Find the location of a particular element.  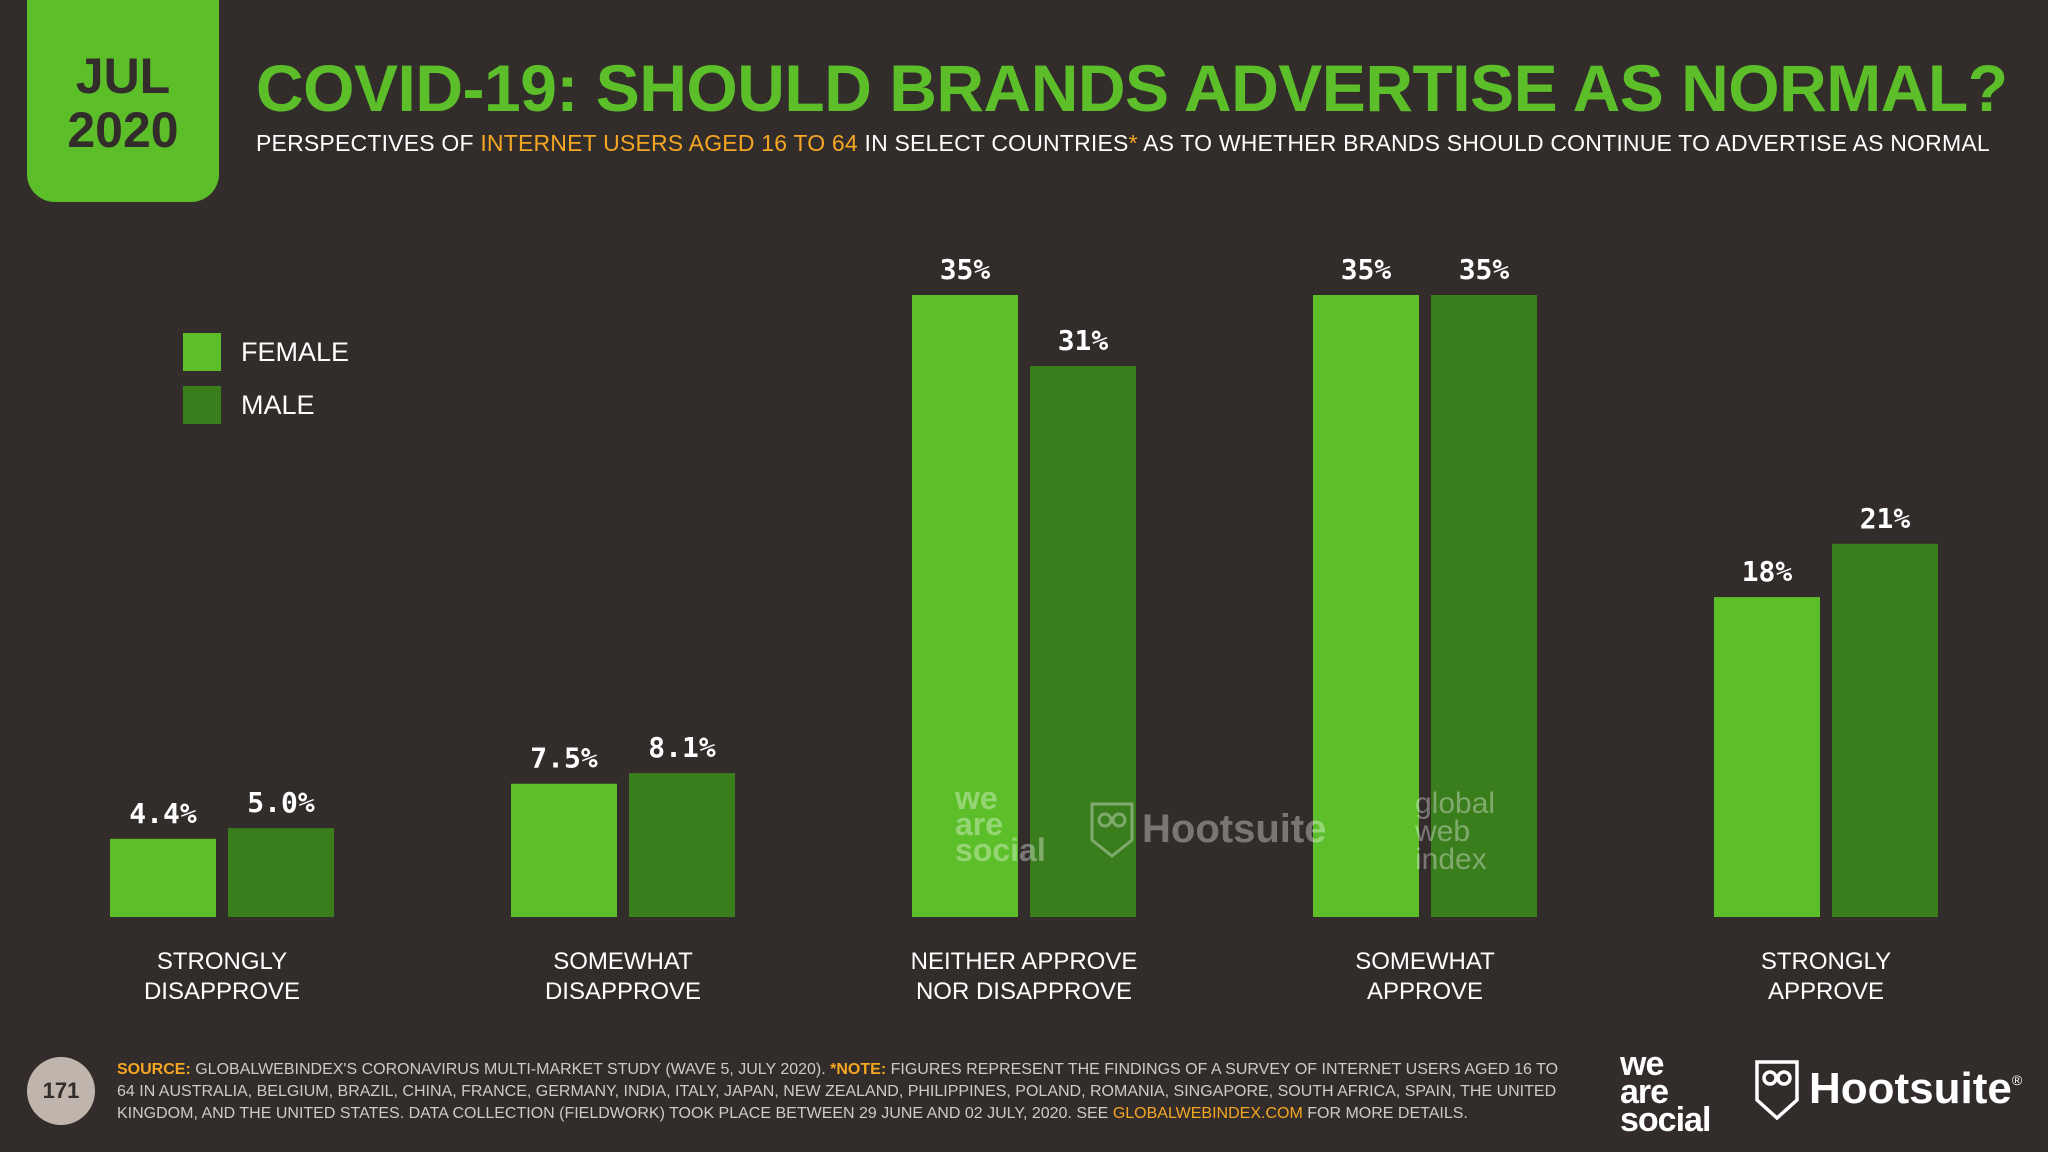

hootsuite-logo: Hootsuite ® is located at coordinates (1888, 1089).